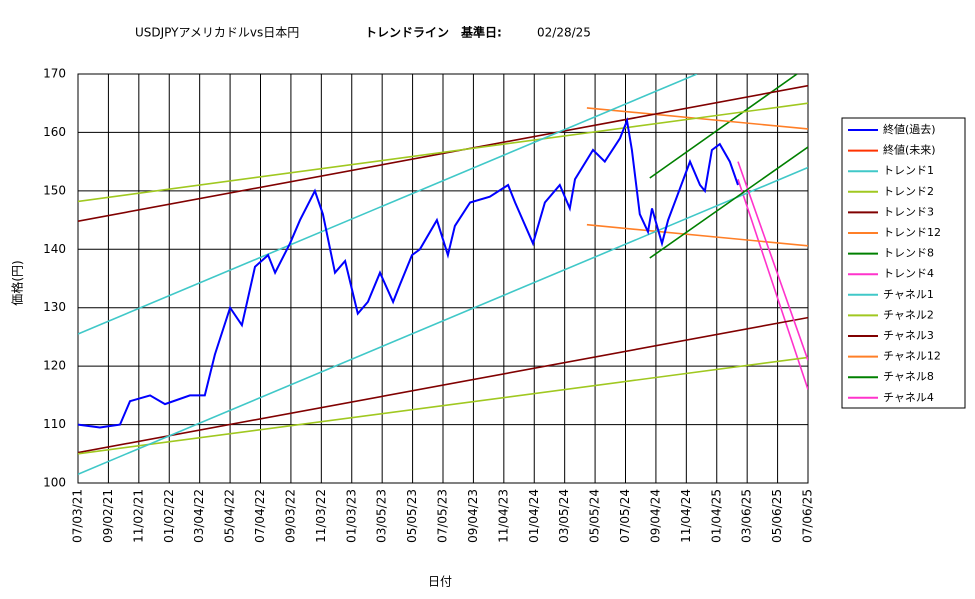  Describe the element at coordinates (909, 150) in the screenshot. I see `legend-label: 終値(未来)` at that location.